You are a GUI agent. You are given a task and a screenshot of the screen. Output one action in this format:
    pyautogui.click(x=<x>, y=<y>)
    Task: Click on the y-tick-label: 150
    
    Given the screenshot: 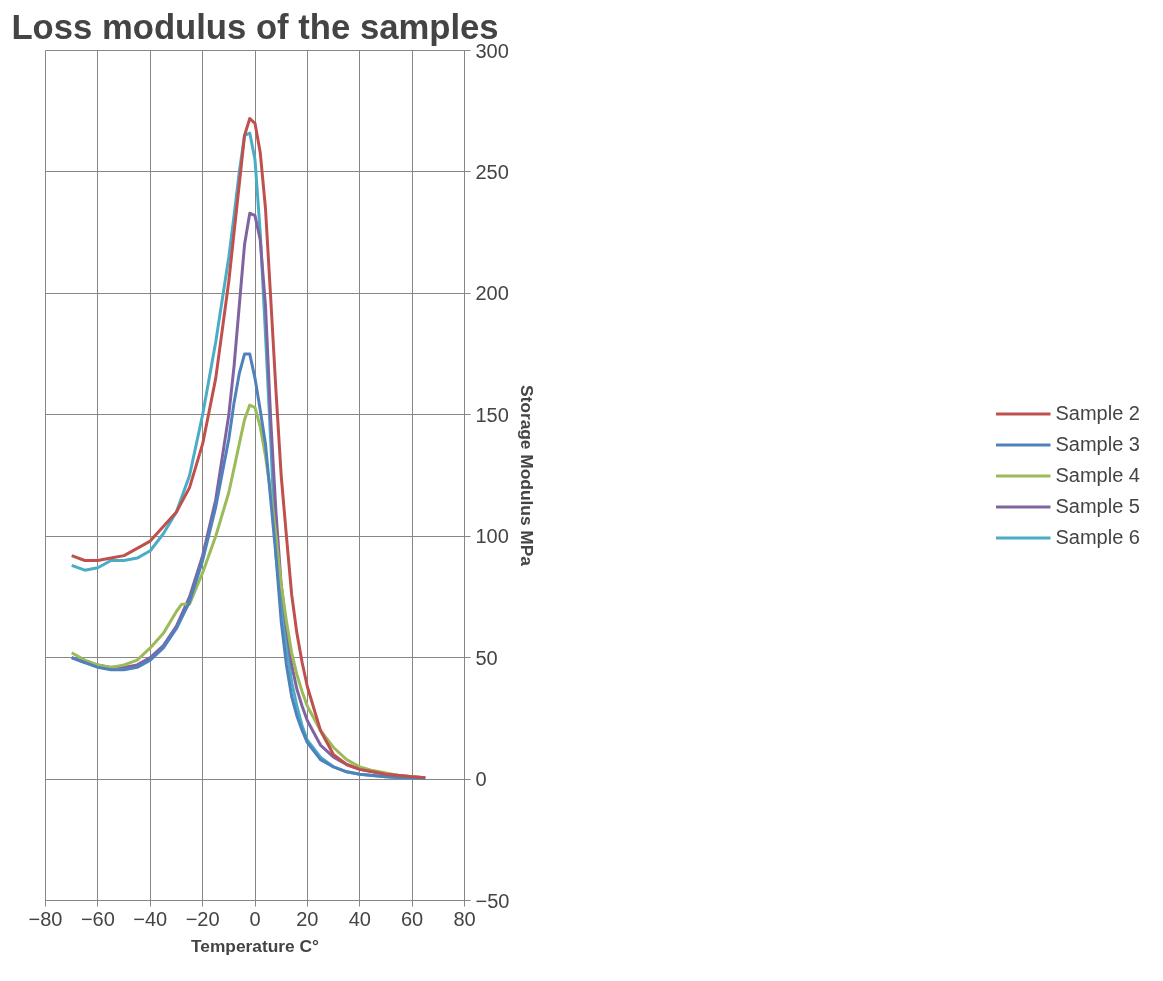 What is the action you would take?
    pyautogui.click(x=492, y=414)
    